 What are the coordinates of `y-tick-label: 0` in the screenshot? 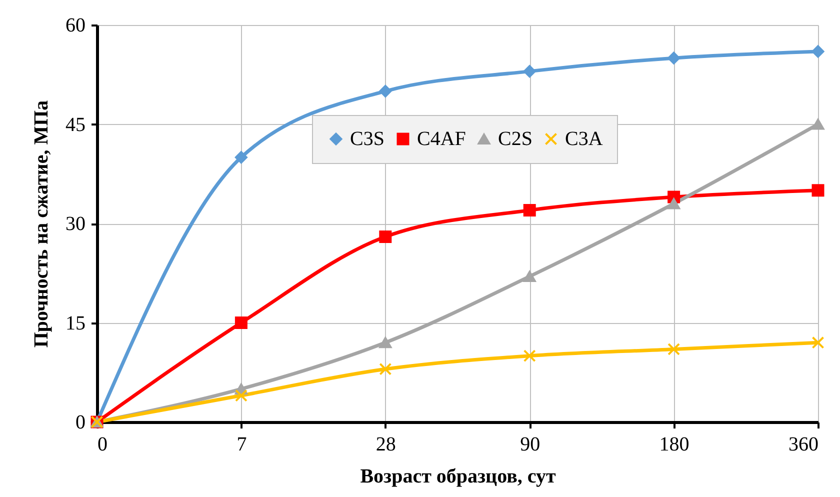 It's located at (81, 423).